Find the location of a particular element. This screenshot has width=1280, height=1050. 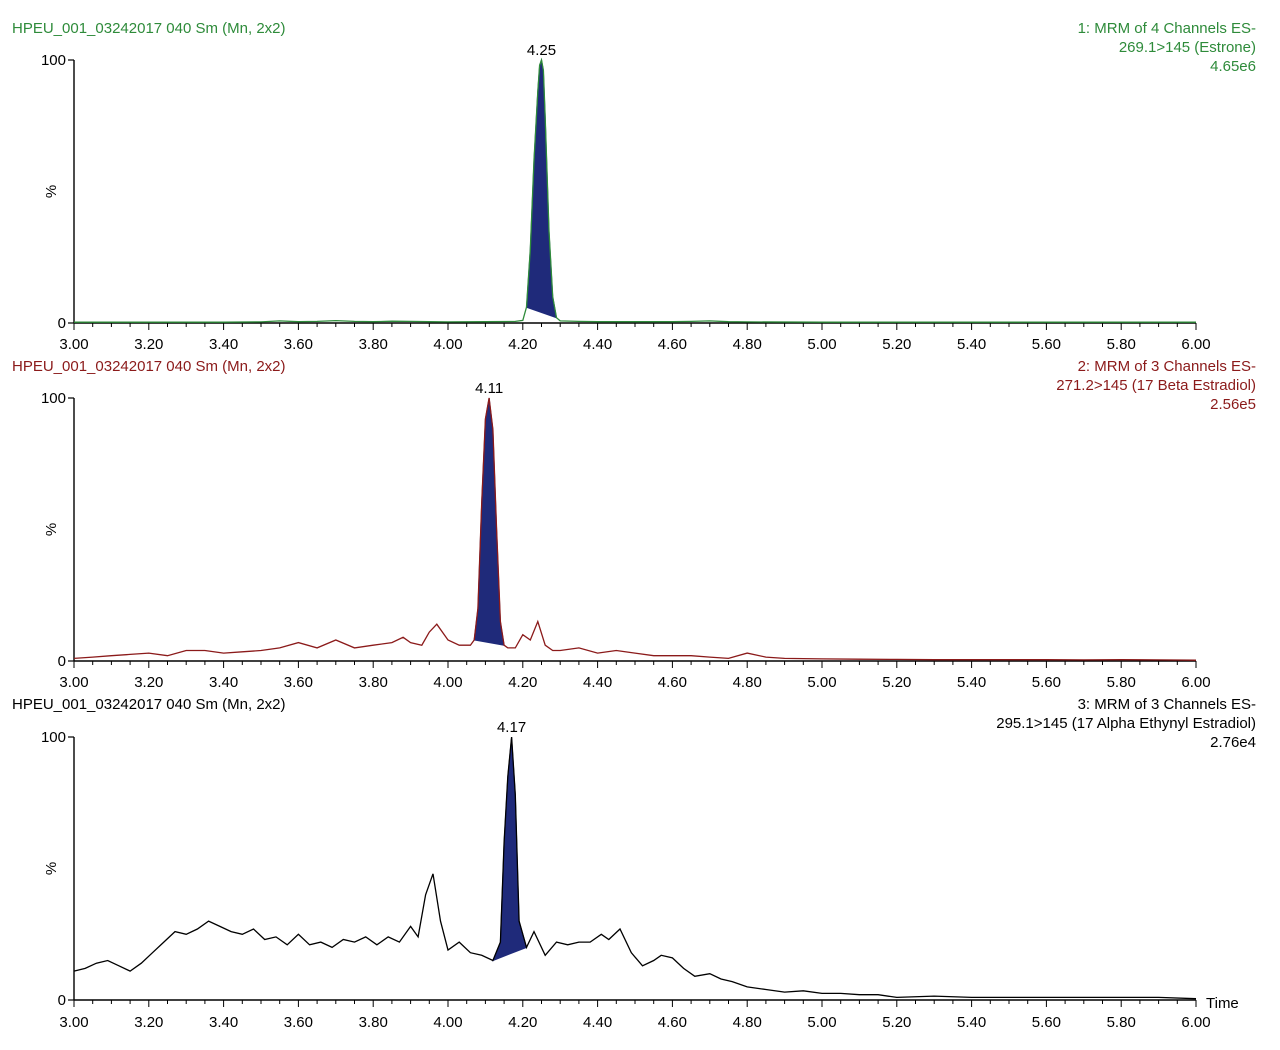

panel-header-right-line: 295.1>145 (17 Alpha Ethynyl Estradiol) is located at coordinates (1126, 723).